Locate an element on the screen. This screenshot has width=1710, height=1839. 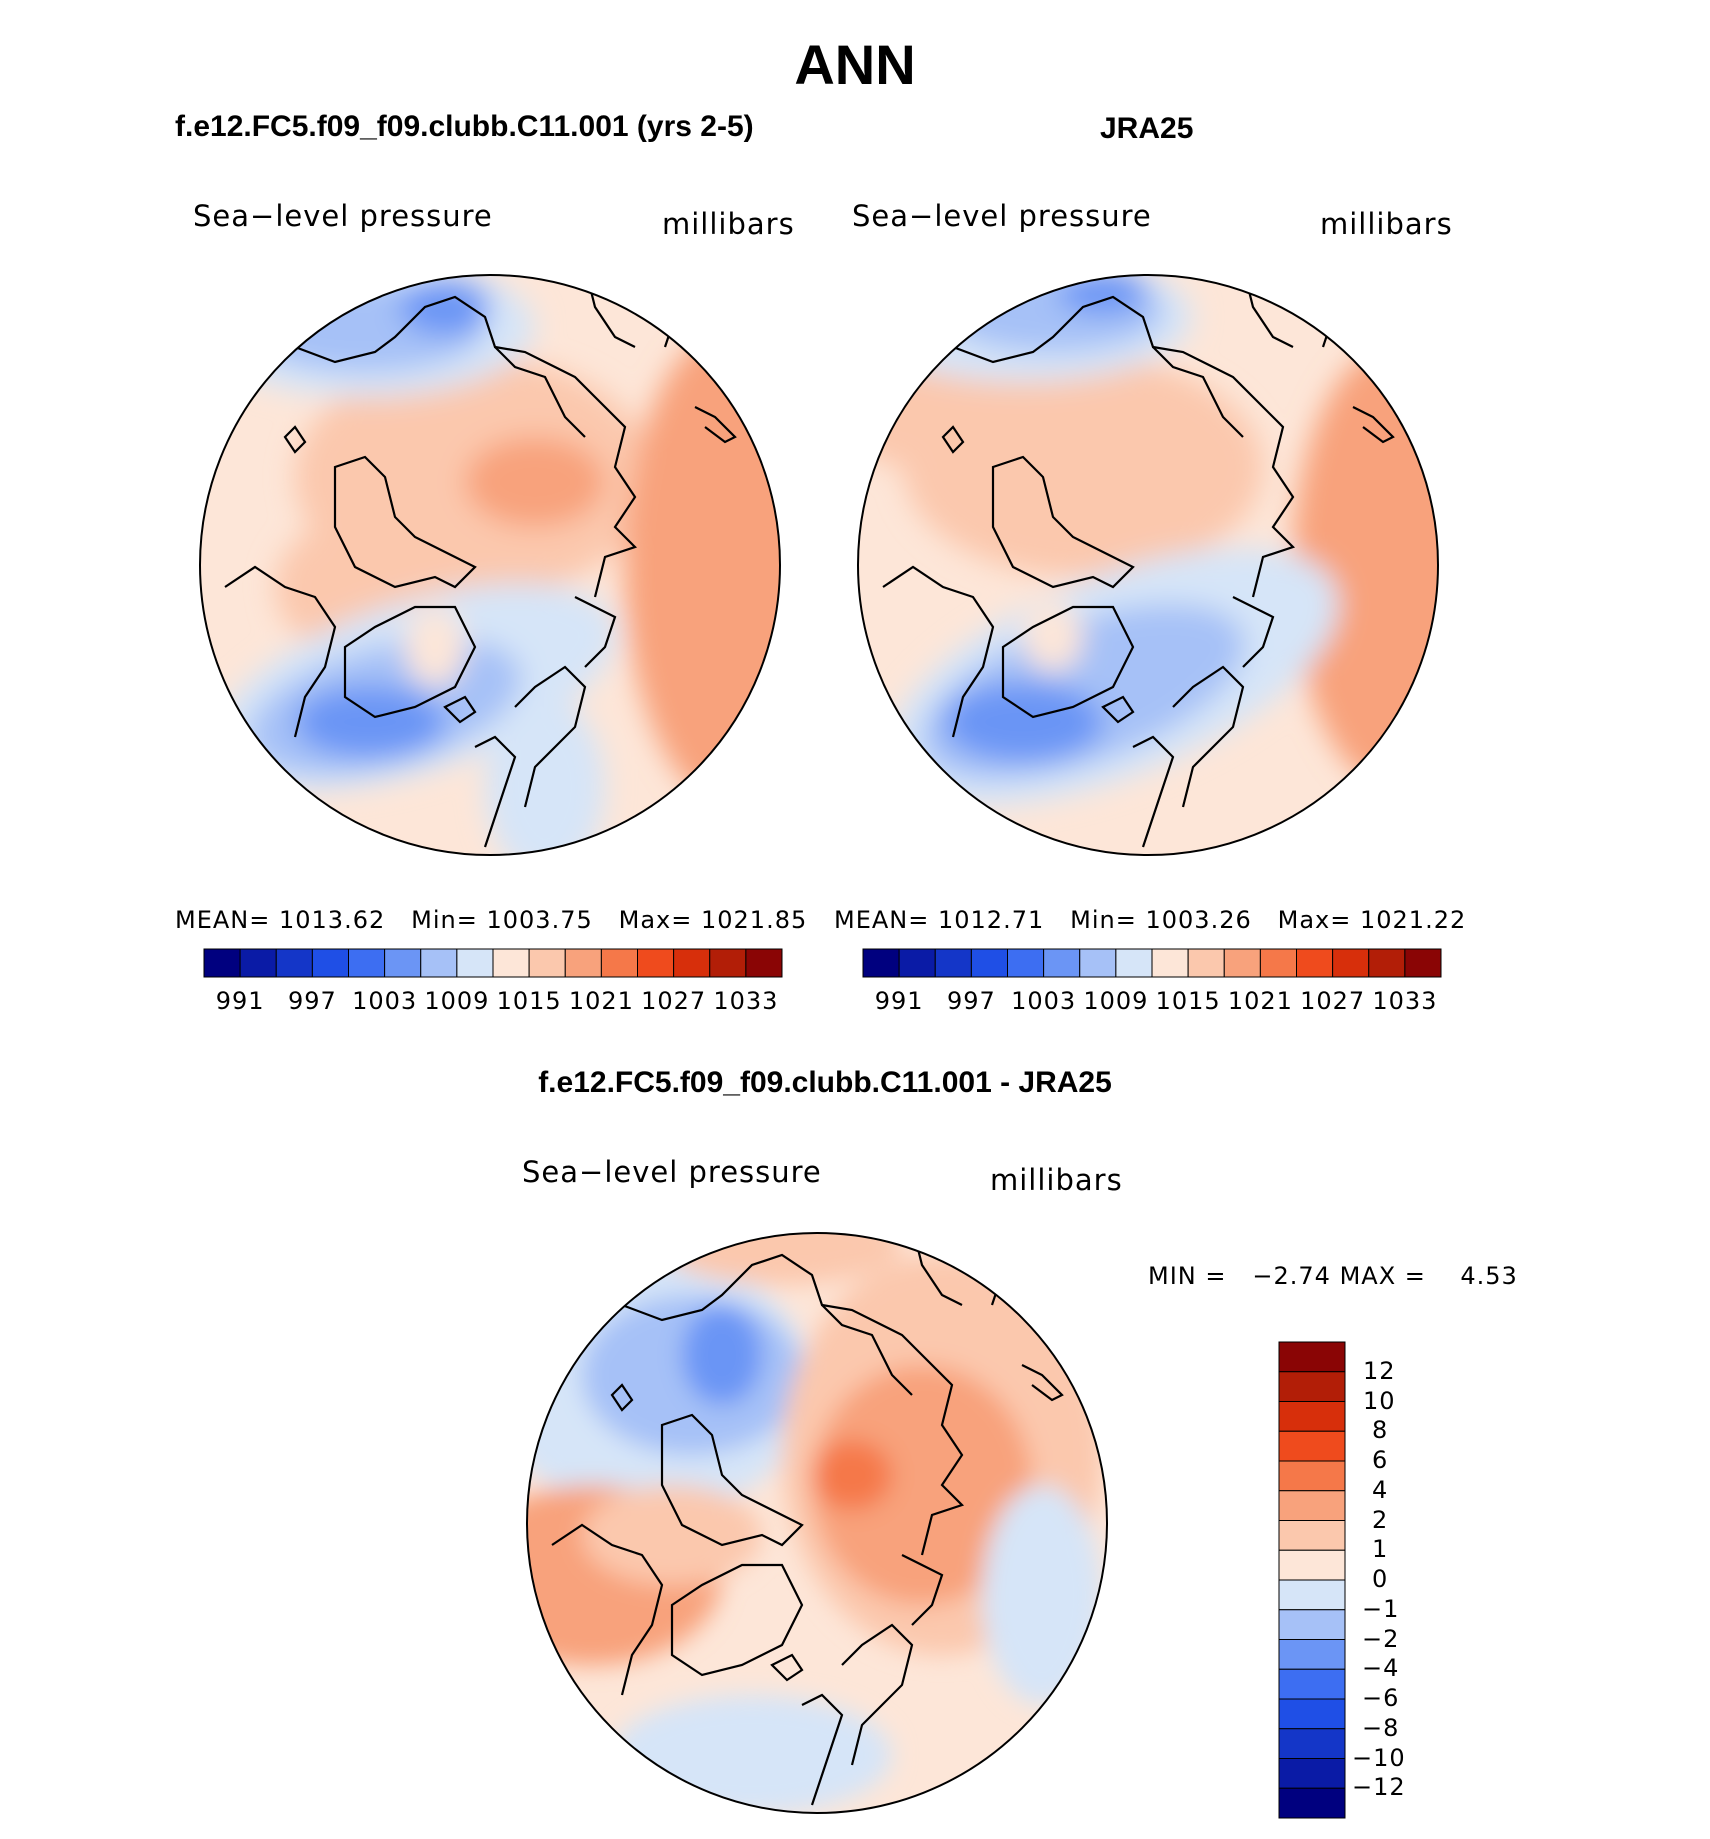
model-mean-value: 1013.62 is located at coordinates (332, 920).